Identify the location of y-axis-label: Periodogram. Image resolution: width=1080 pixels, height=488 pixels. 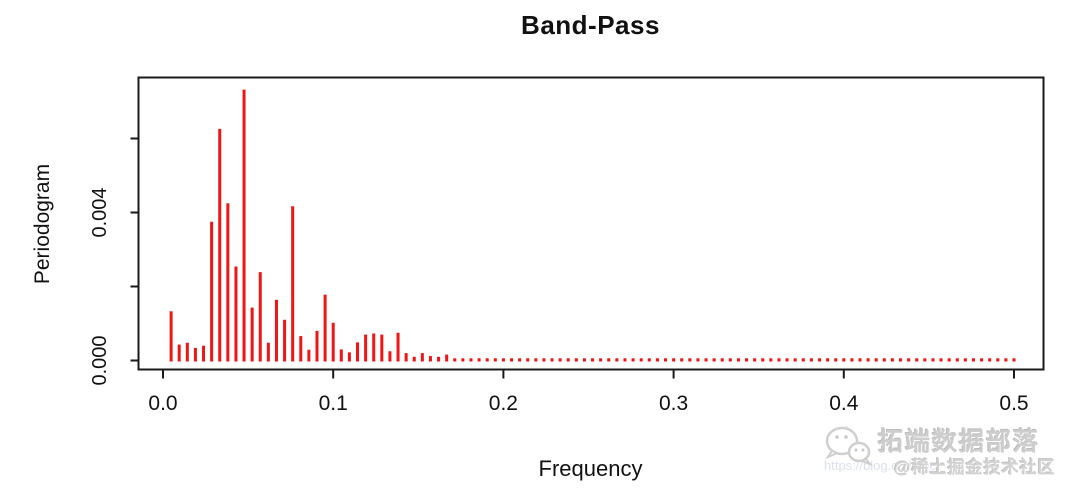
(42, 224).